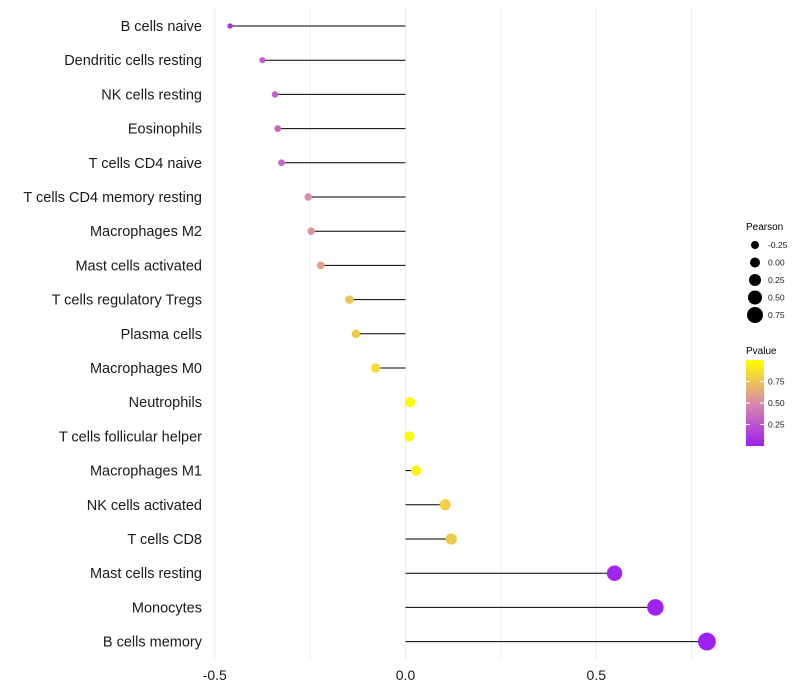 The image size is (800, 700). What do you see at coordinates (161, 27) in the screenshot?
I see `y-tick-label: B cells naive` at bounding box center [161, 27].